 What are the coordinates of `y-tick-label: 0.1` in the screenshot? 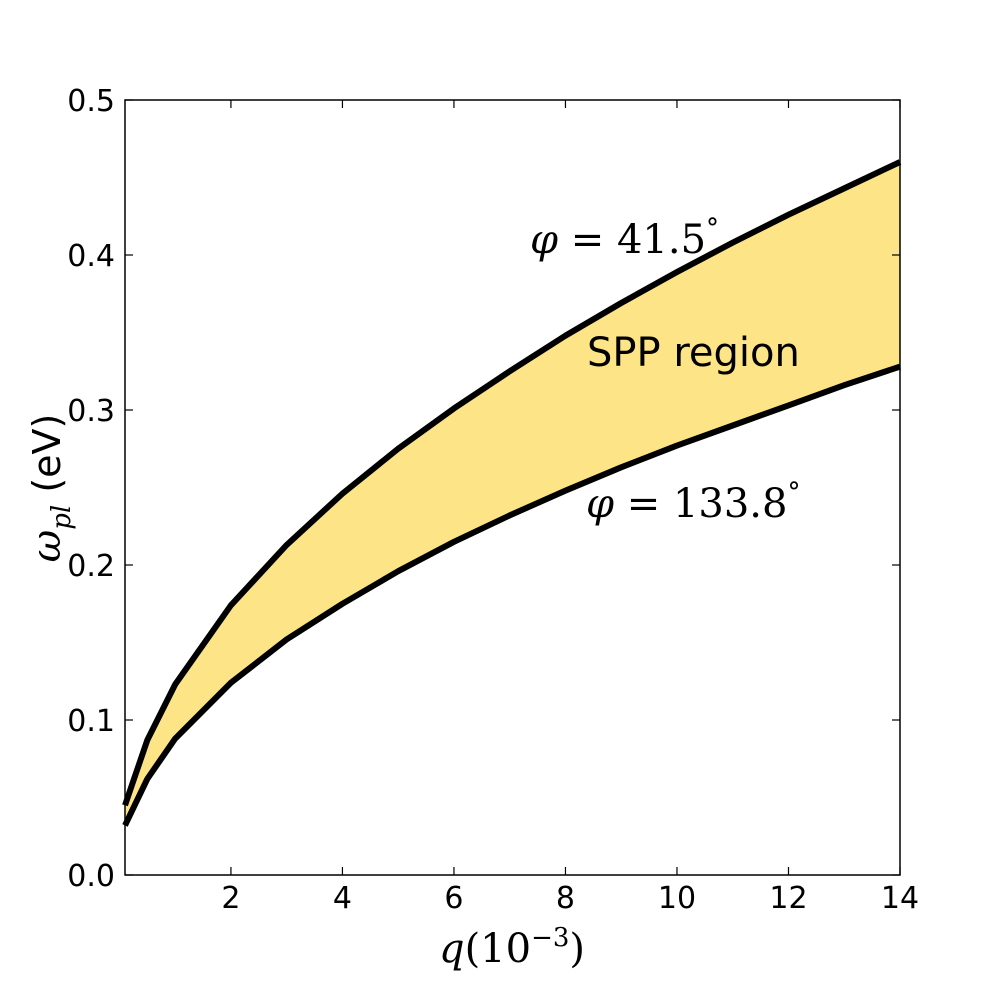 It's located at (91, 721).